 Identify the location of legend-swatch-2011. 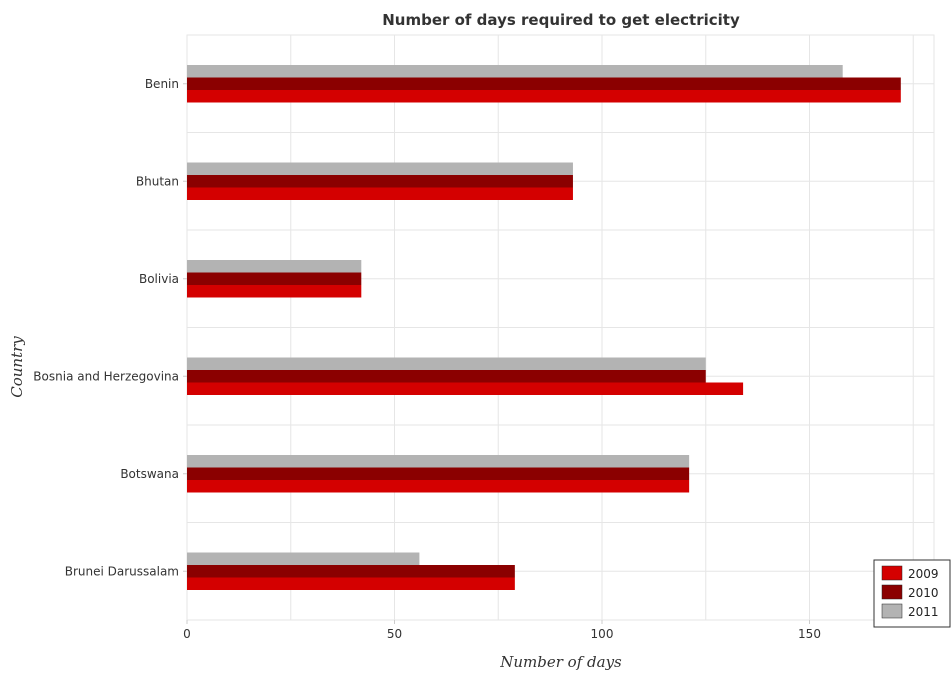
(892, 611).